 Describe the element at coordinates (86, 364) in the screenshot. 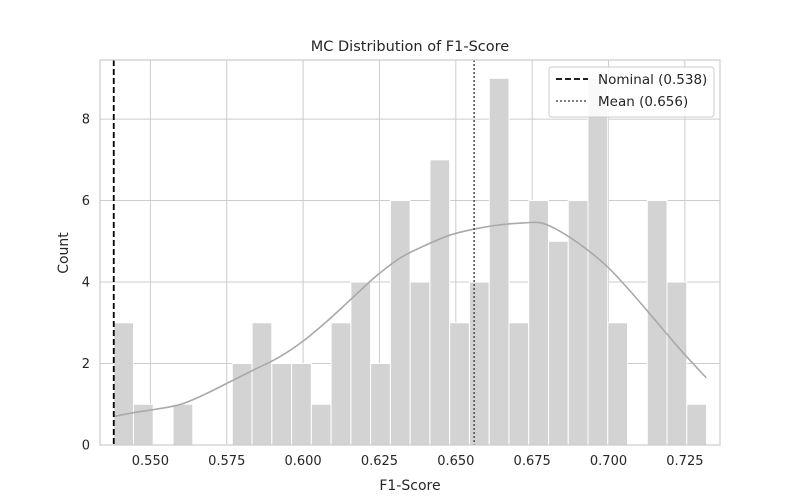

I see `y-tick-label: 2` at that location.